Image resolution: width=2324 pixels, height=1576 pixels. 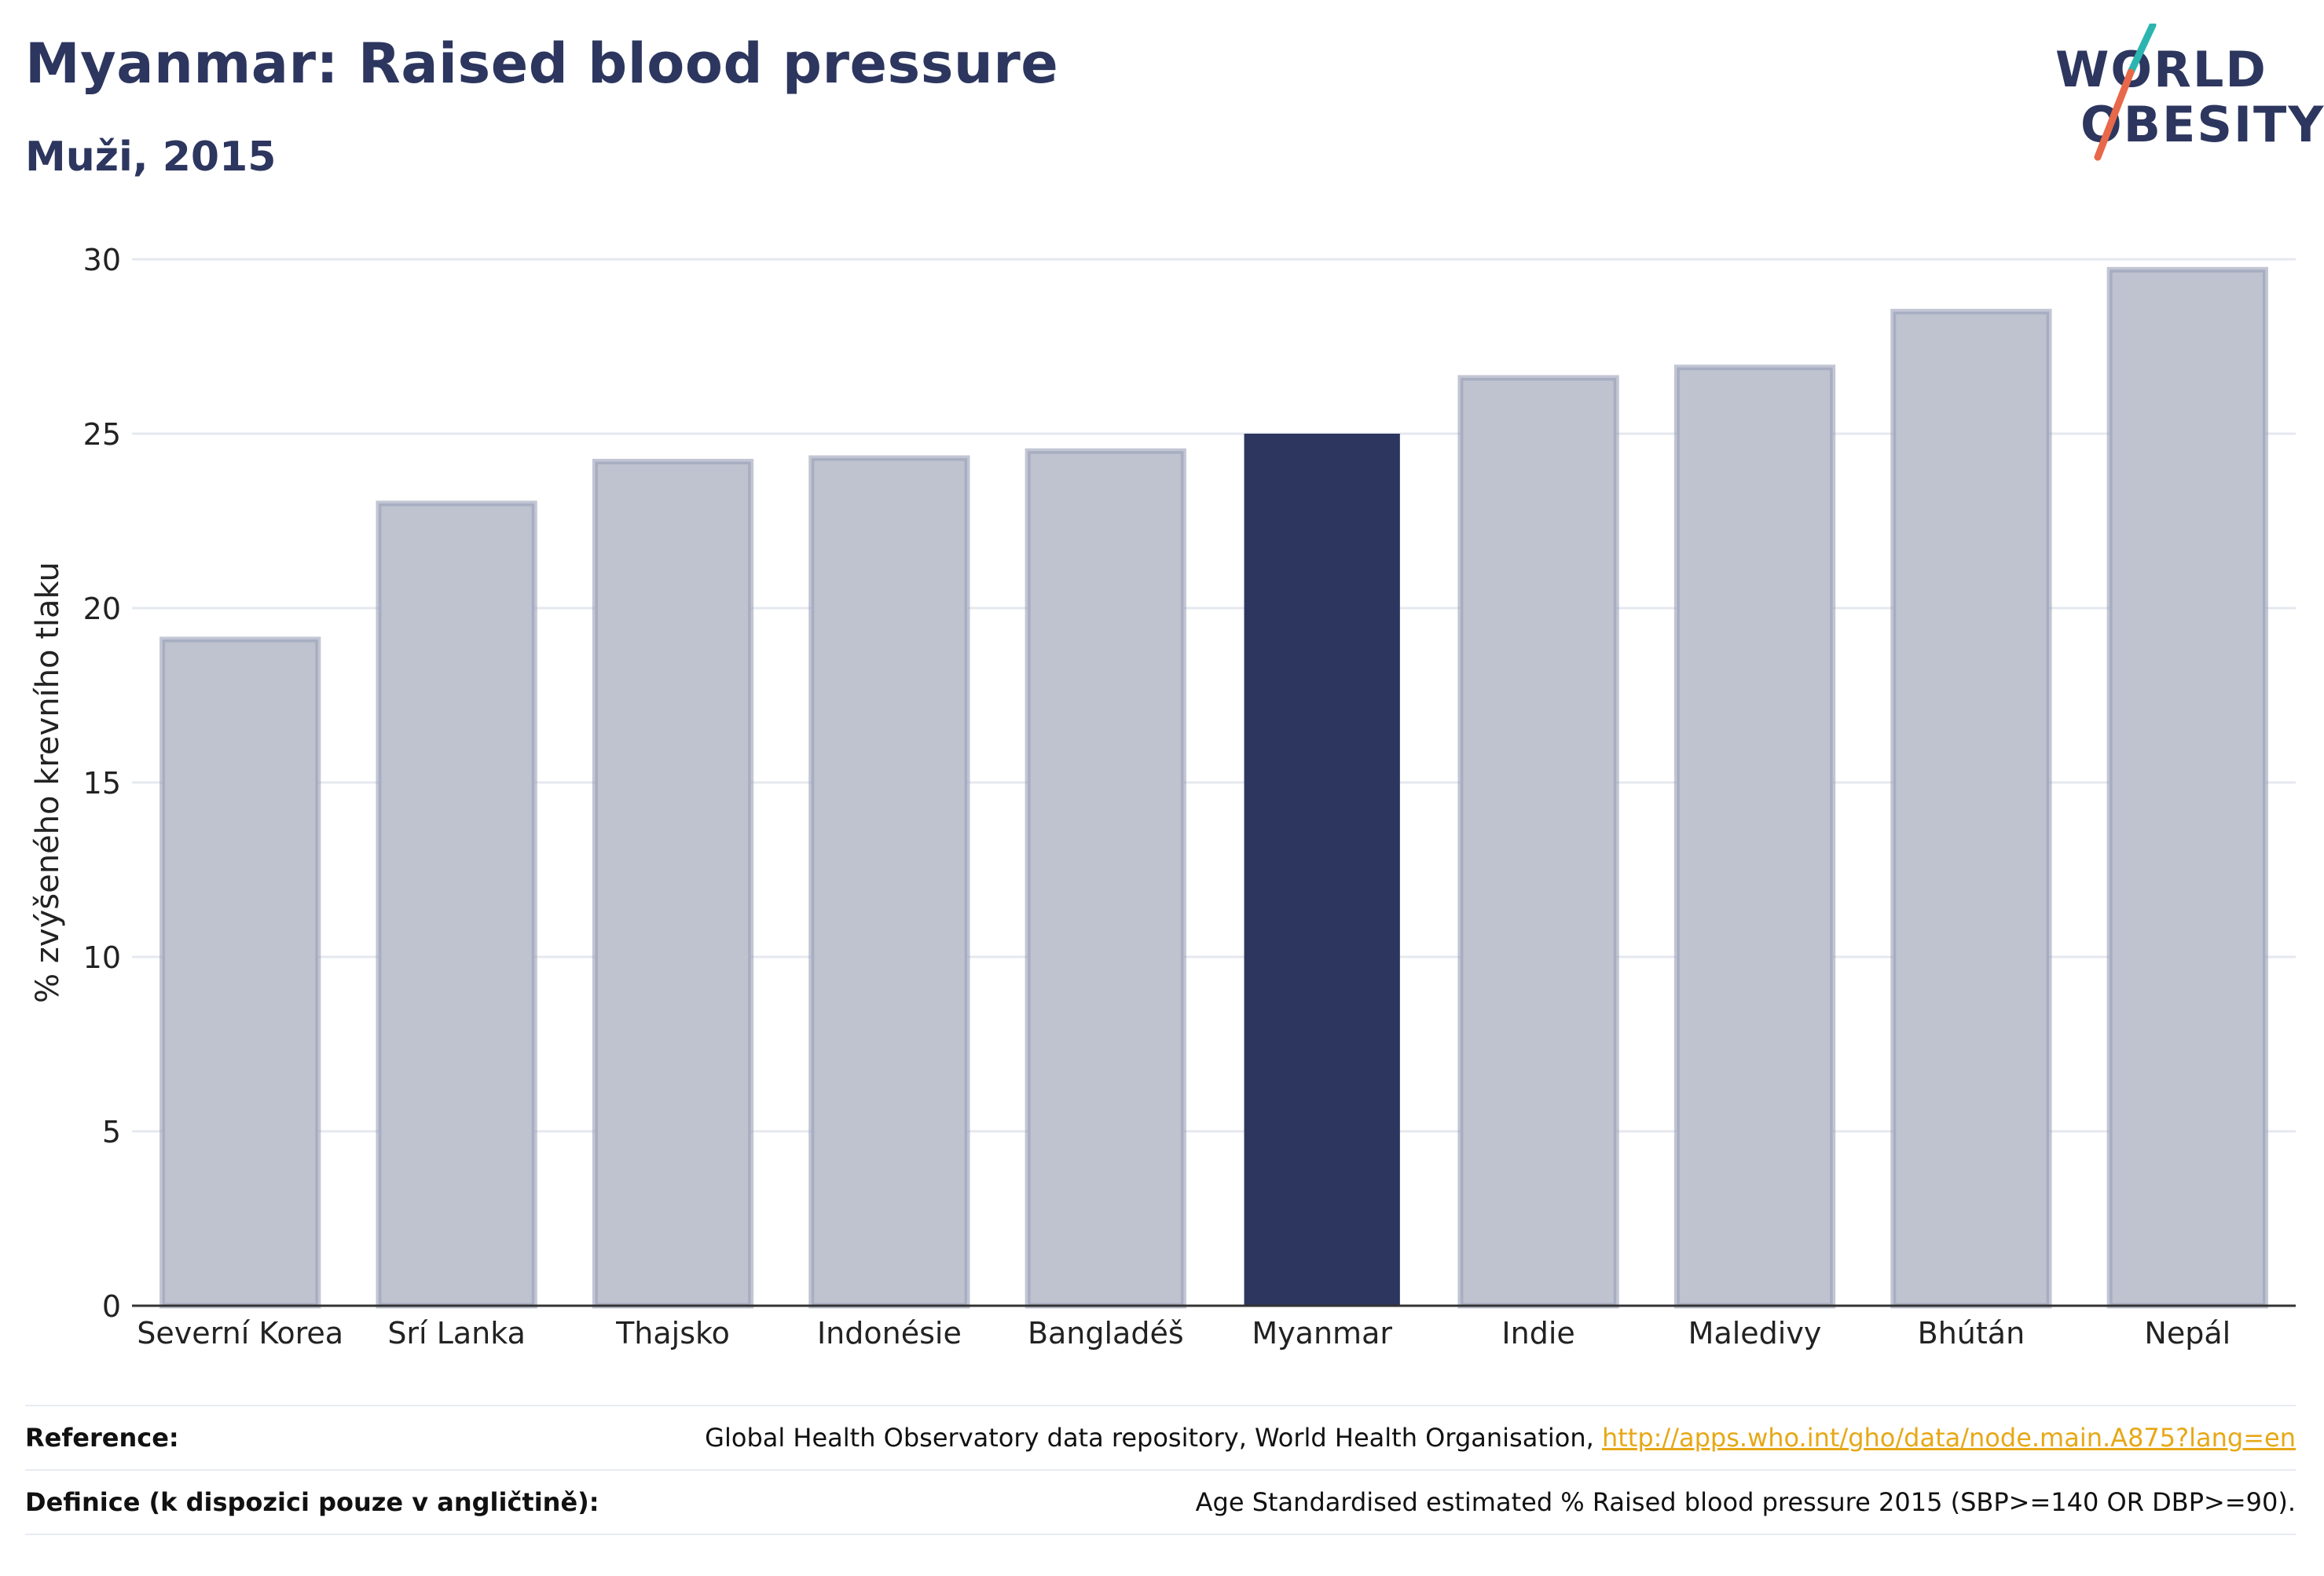 What do you see at coordinates (102, 1438) in the screenshot?
I see `reference-label: Reference:` at bounding box center [102, 1438].